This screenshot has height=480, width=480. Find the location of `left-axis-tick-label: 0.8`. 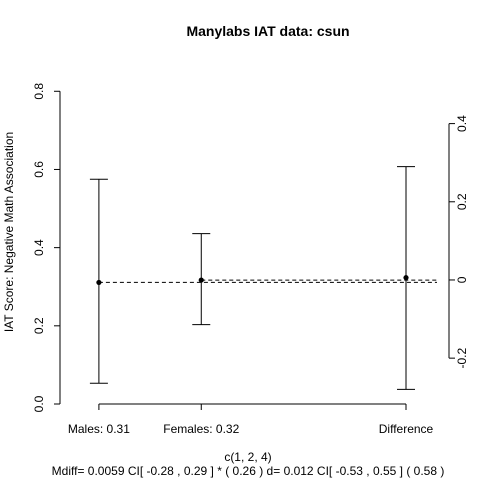

left-axis-tick-label: 0.8 is located at coordinates (39, 91).